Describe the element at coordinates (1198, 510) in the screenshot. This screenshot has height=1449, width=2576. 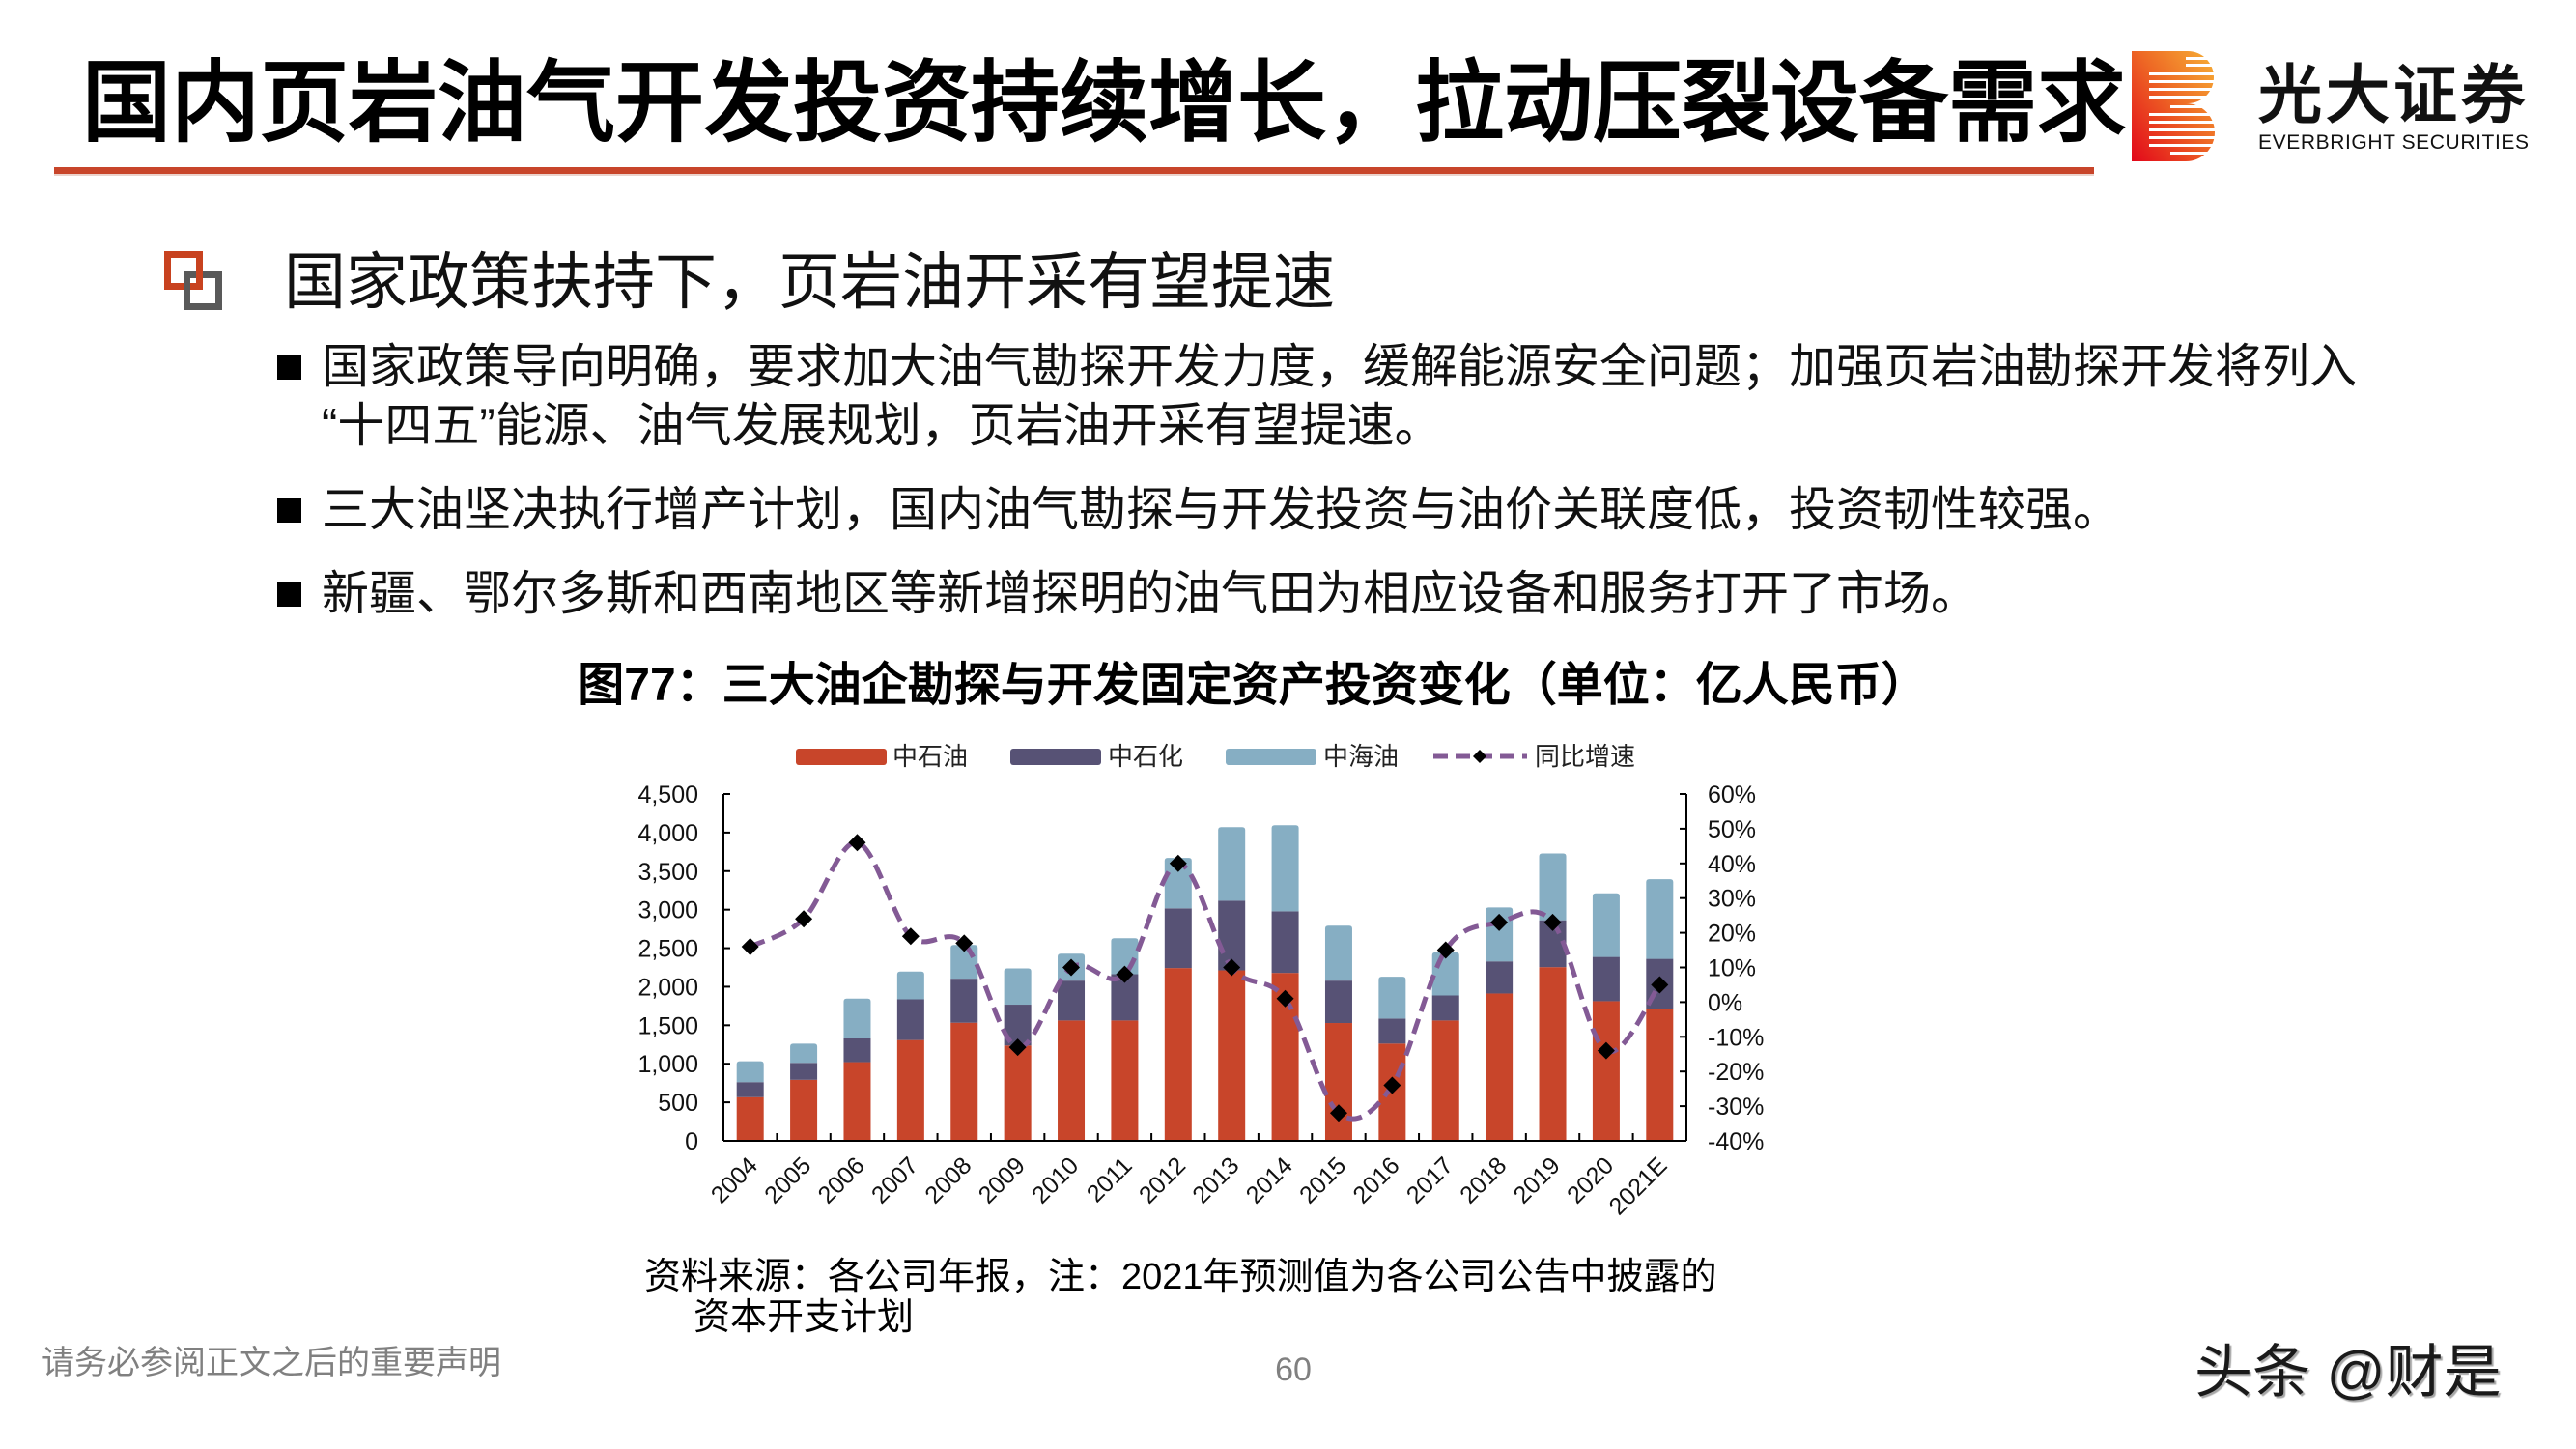
I see `bullet-item: 三大油坚决执行增产计划，国内油气勘探与开发投资与油价关联度低，投资韧性较强。` at that location.